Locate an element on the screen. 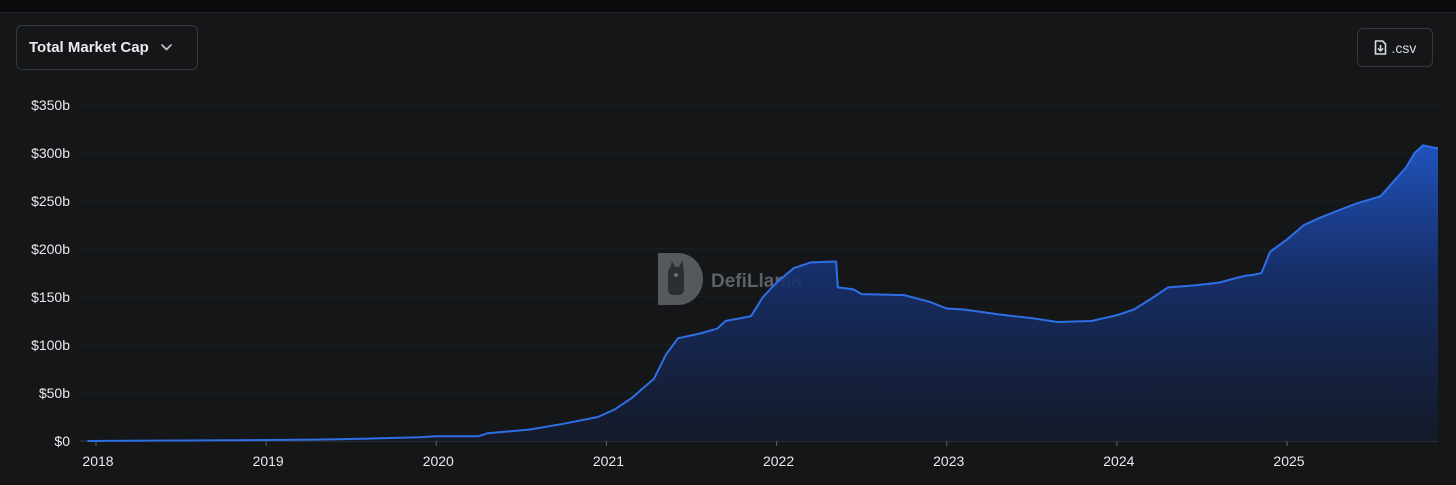  y-tick-label: $300b is located at coordinates (50, 153).